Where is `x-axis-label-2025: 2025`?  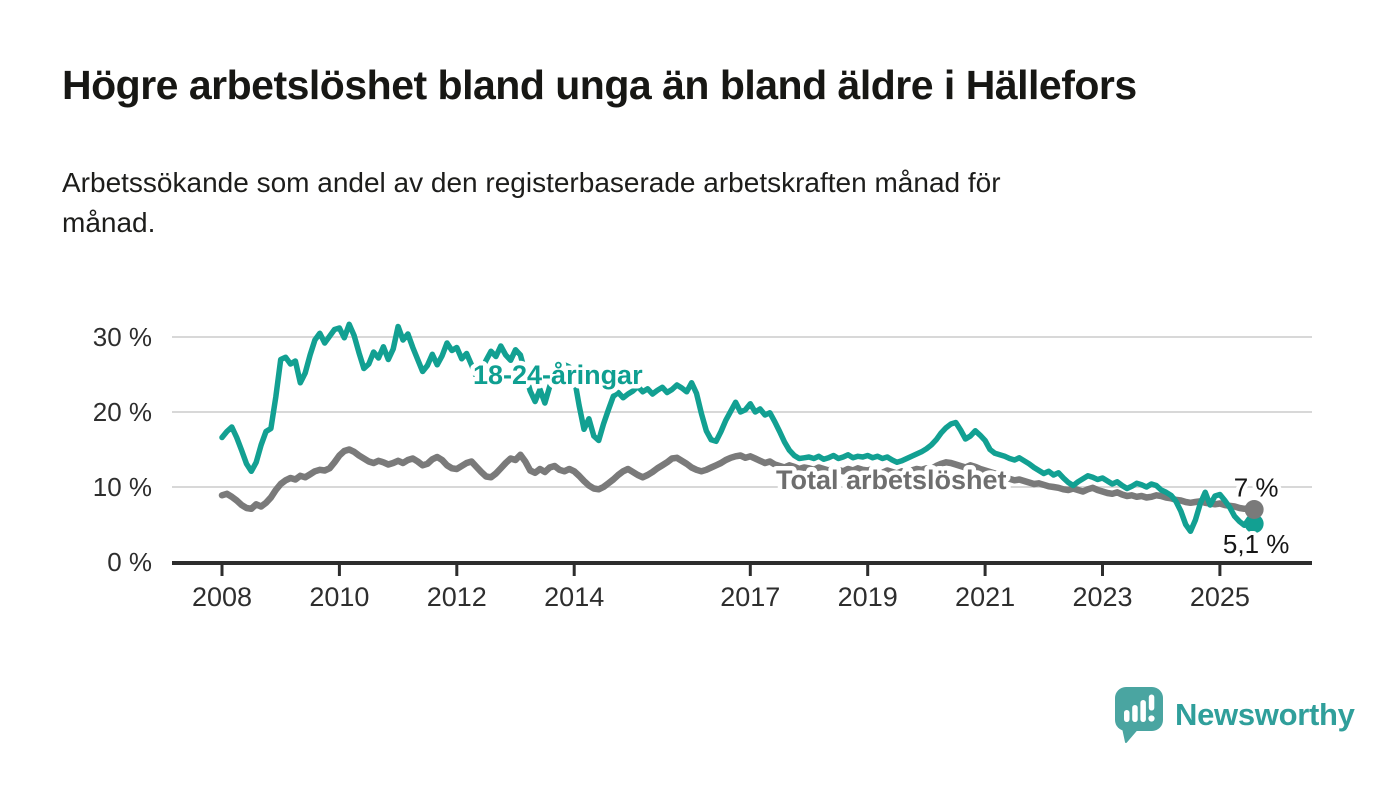 x-axis-label-2025: 2025 is located at coordinates (1220, 597).